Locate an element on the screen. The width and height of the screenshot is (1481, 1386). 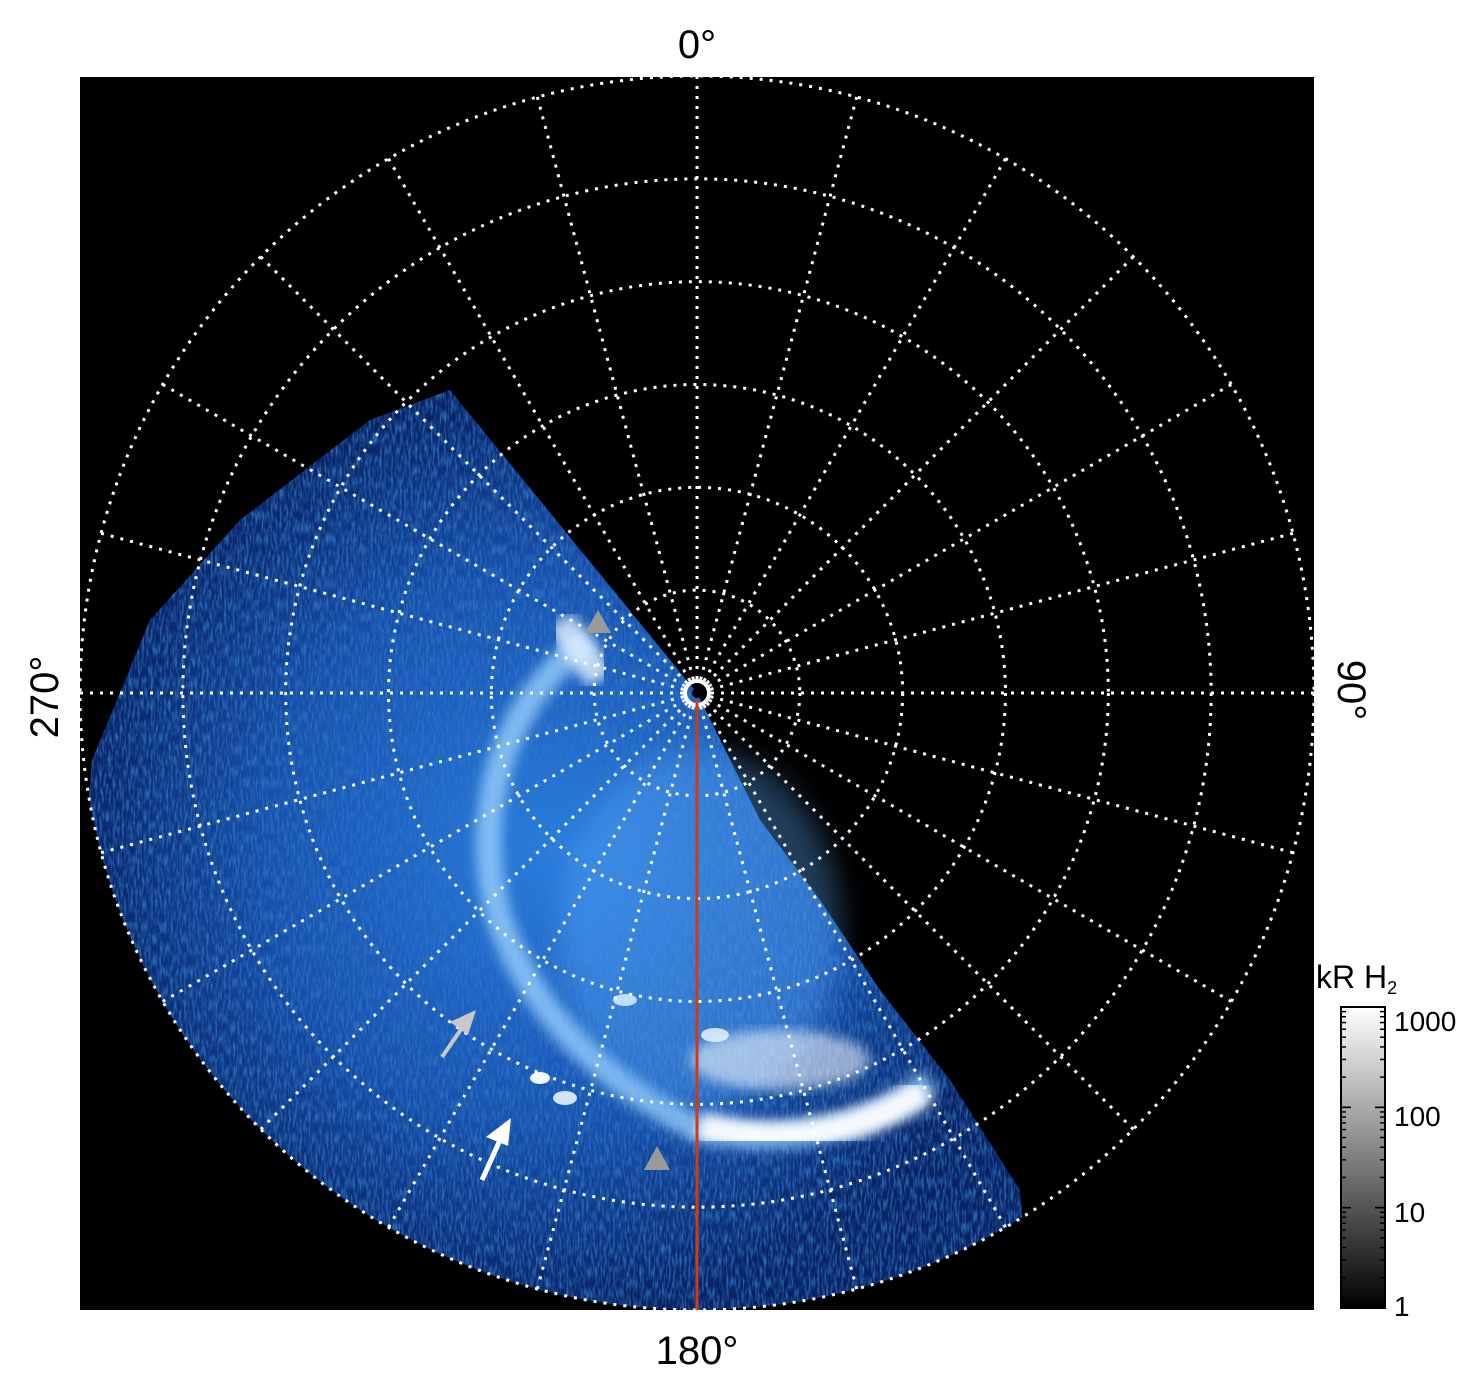
colorbar-title: kR H2 is located at coordinates (1356, 978).